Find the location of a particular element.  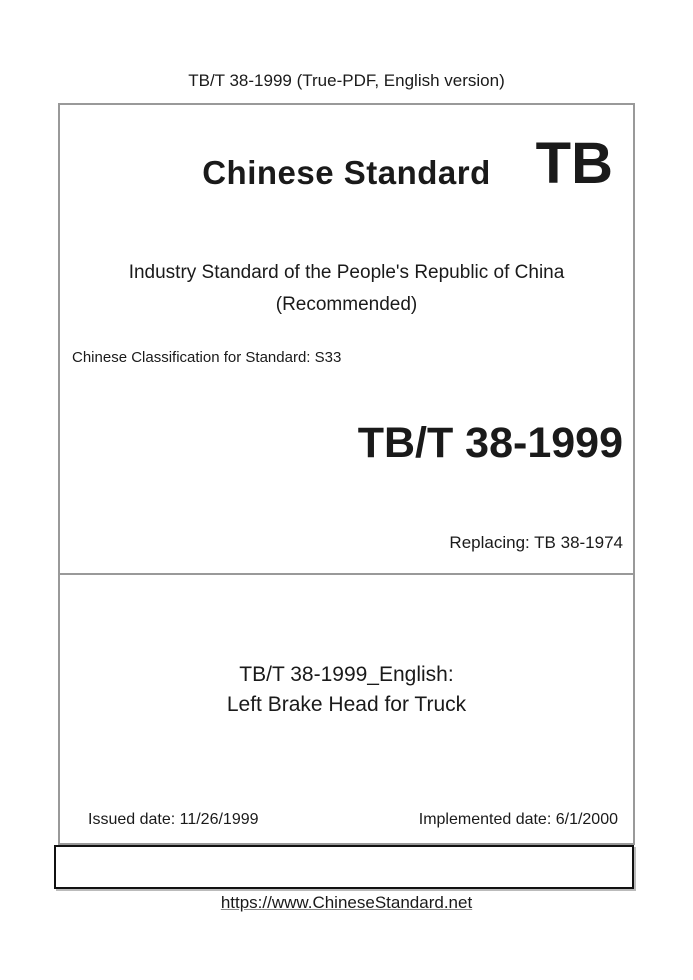

implemented-date: Implemented date: 6/1/2000 is located at coordinates (518, 819).